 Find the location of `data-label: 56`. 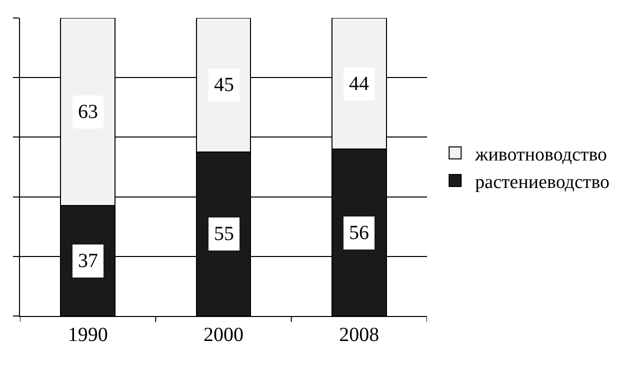

data-label: 56 is located at coordinates (359, 233).